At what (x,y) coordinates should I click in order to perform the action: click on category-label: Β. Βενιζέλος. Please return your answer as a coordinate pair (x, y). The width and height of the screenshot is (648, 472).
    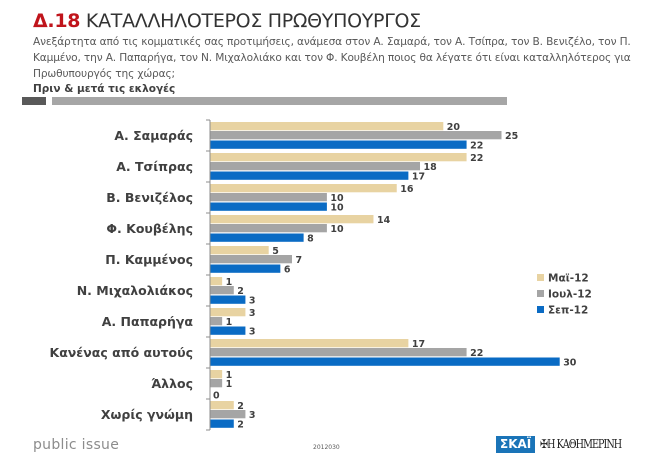
    Looking at the image, I should click on (149, 197).